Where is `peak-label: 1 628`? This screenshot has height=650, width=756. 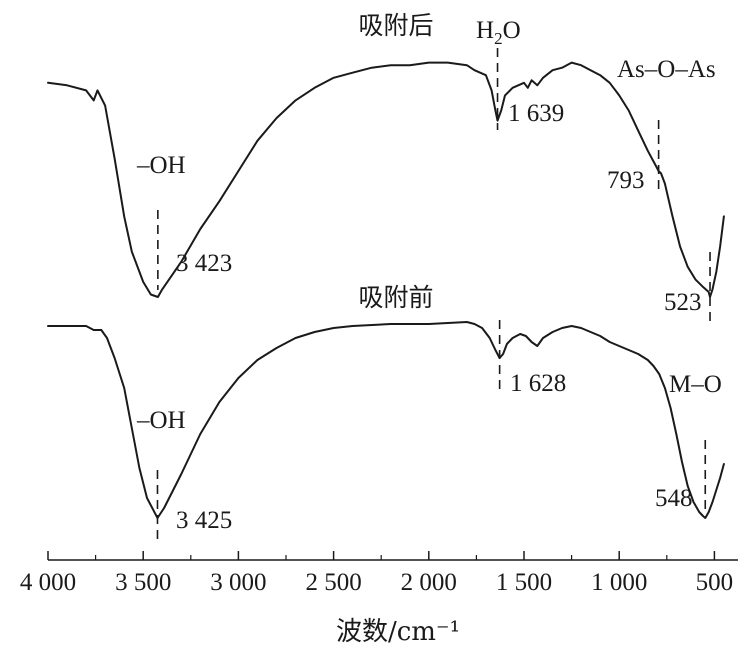
peak-label: 1 628 is located at coordinates (538, 383).